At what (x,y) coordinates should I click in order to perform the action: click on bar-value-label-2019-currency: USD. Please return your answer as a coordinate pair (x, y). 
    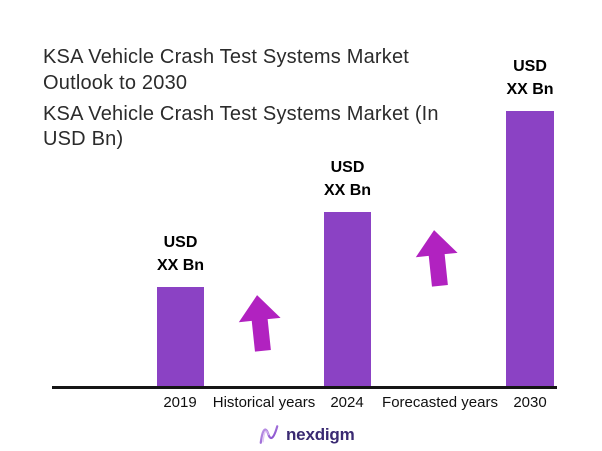
    Looking at the image, I should click on (180, 242).